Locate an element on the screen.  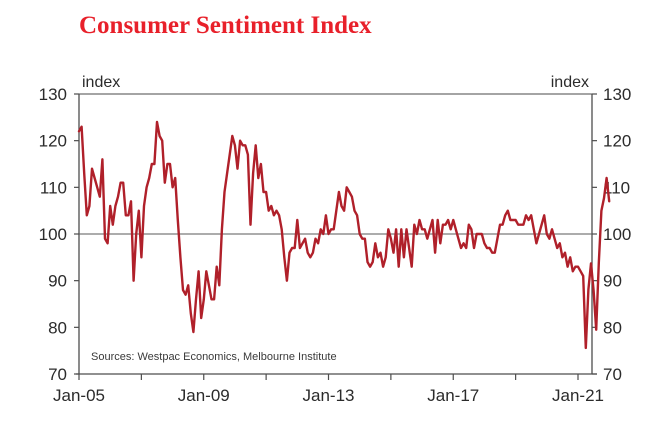
x-tick-label: Jan-13 is located at coordinates (329, 395).